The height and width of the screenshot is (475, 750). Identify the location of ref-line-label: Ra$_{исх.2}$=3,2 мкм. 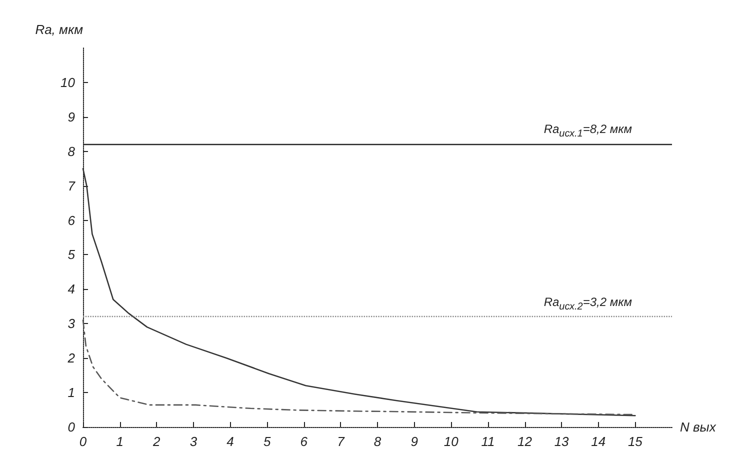
(588, 304).